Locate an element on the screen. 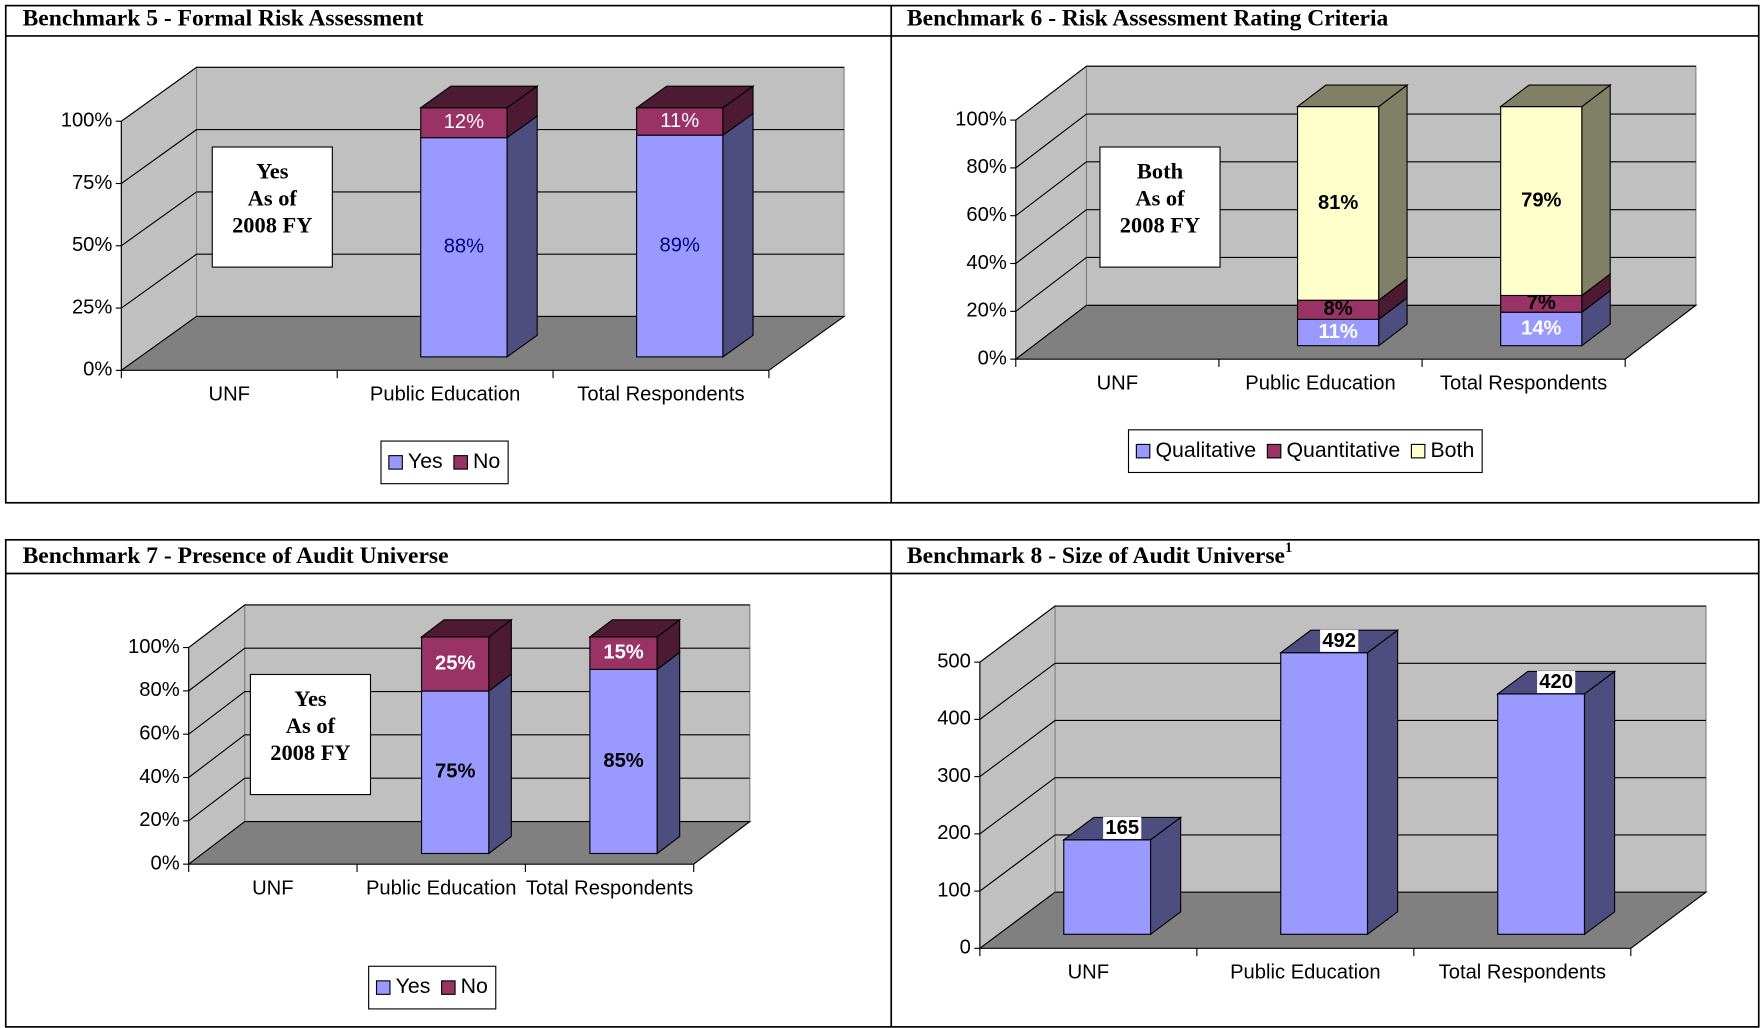 Image resolution: width=1760 pixels, height=1028 pixels. value-label: 89% is located at coordinates (680, 245).